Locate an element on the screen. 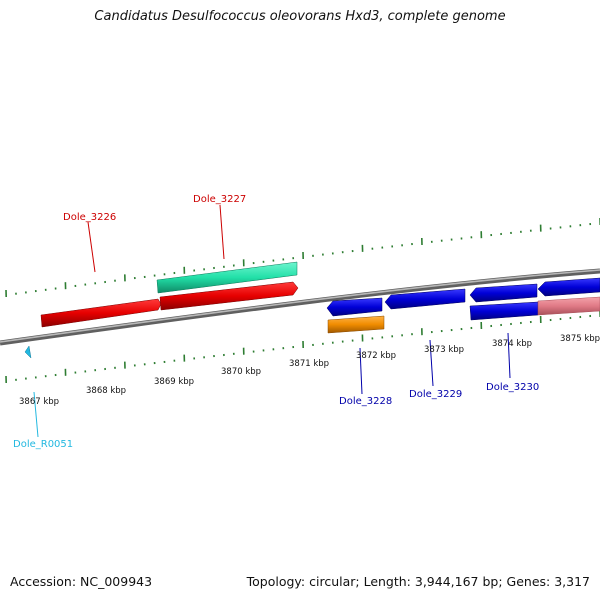 The image size is (600, 600). gene-dole-r0051-arrow is located at coordinates (28, 352).